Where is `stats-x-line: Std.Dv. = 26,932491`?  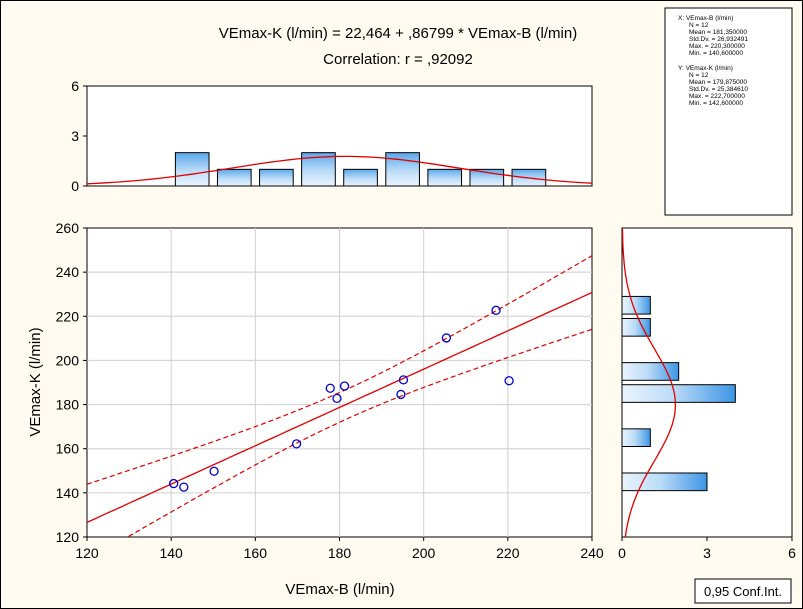
stats-x-line: Std.Dv. = 26,932491 is located at coordinates (718, 39).